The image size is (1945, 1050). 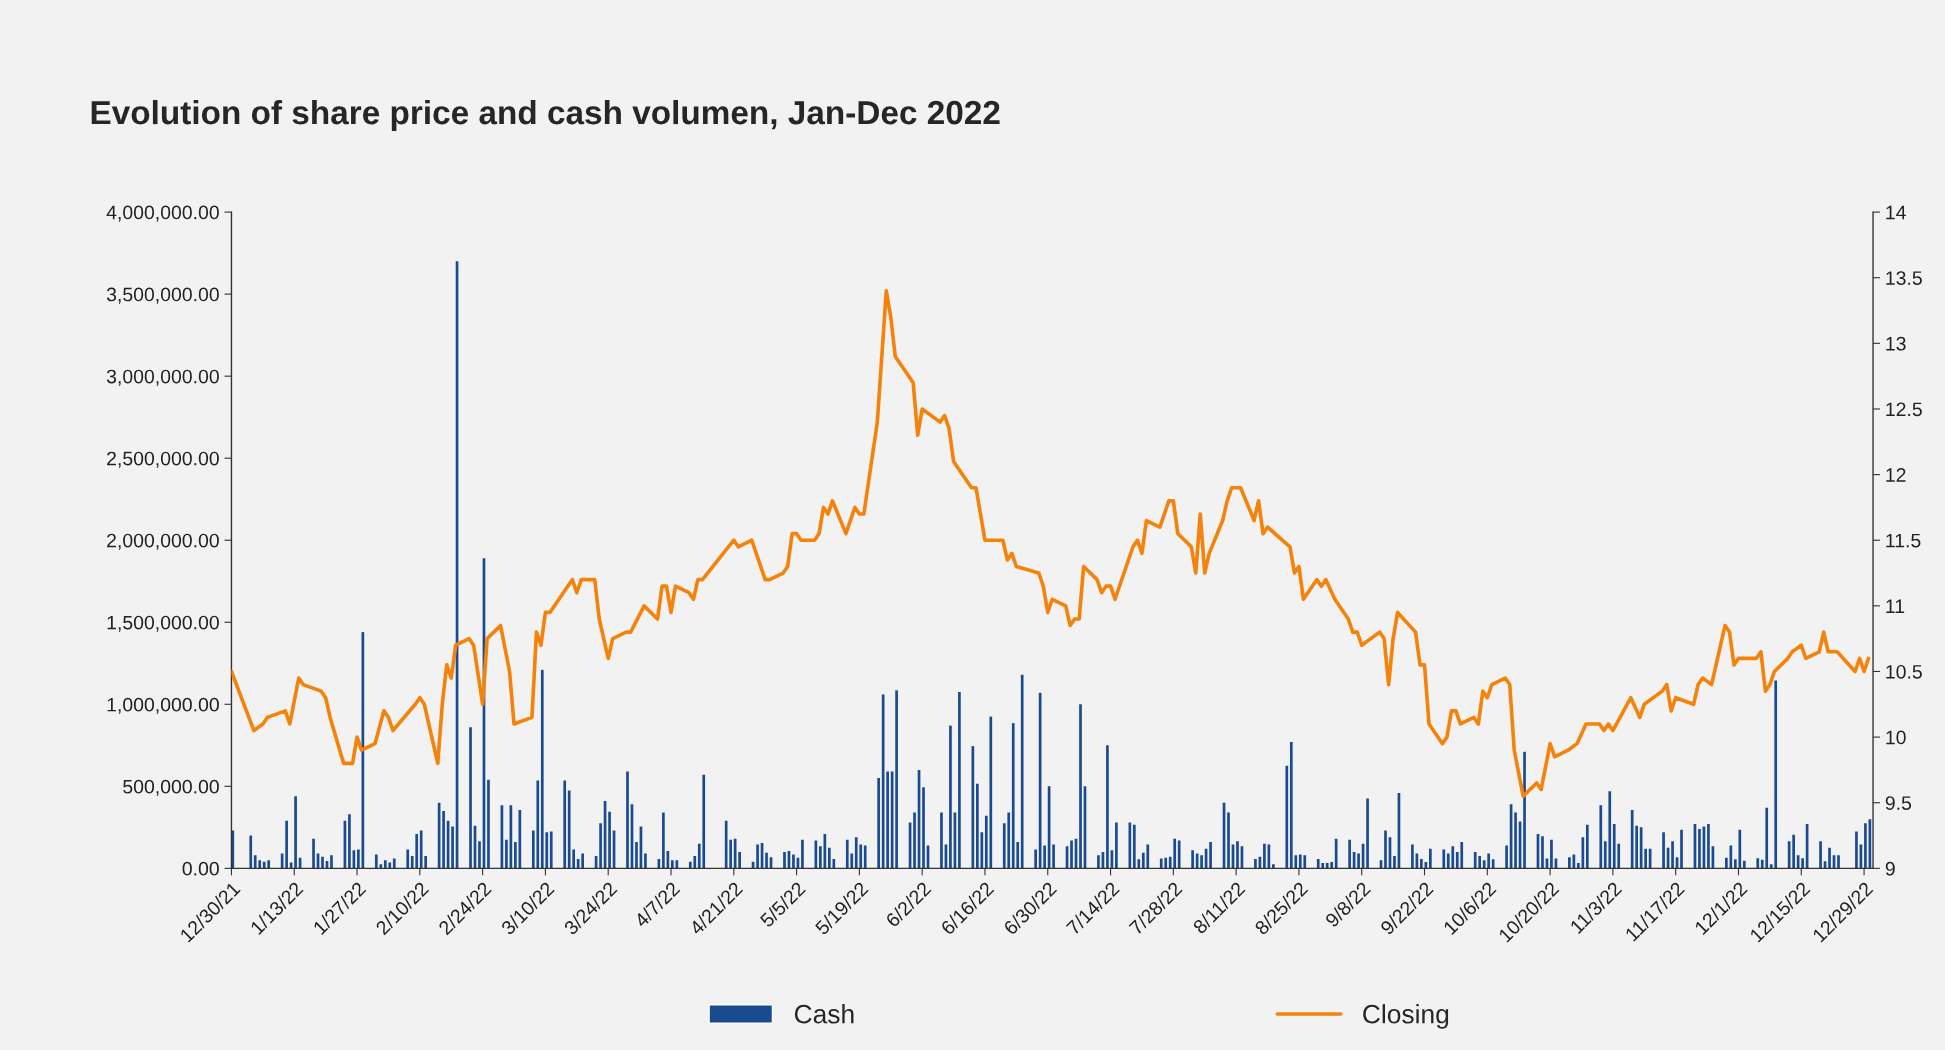 I want to click on y2-tick-label: 14, so click(x=1896, y=212).